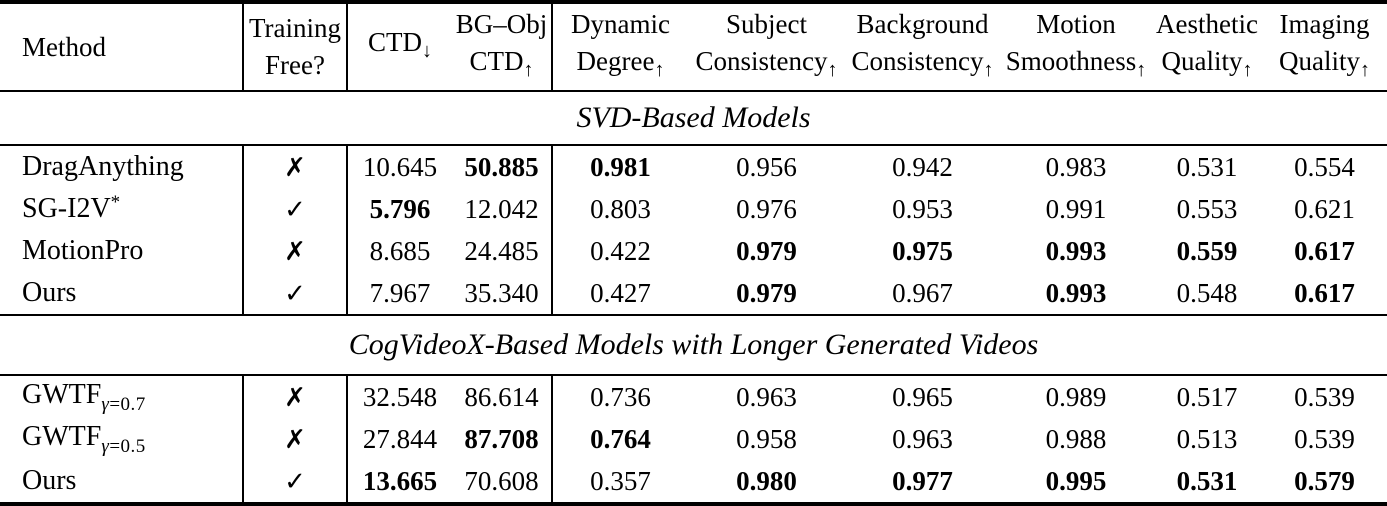 Image resolution: width=1387 pixels, height=506 pixels. Describe the element at coordinates (917, 60) in the screenshot. I see `header-label: Consistency` at that location.